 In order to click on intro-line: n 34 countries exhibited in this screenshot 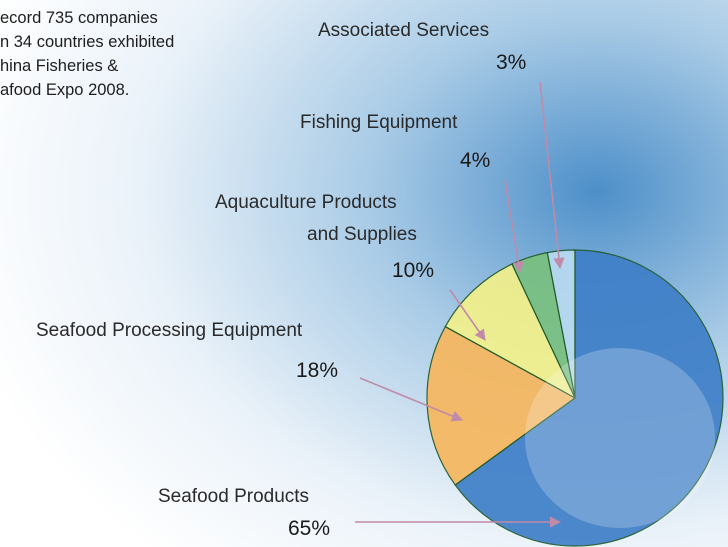, I will do `click(87, 42)`.